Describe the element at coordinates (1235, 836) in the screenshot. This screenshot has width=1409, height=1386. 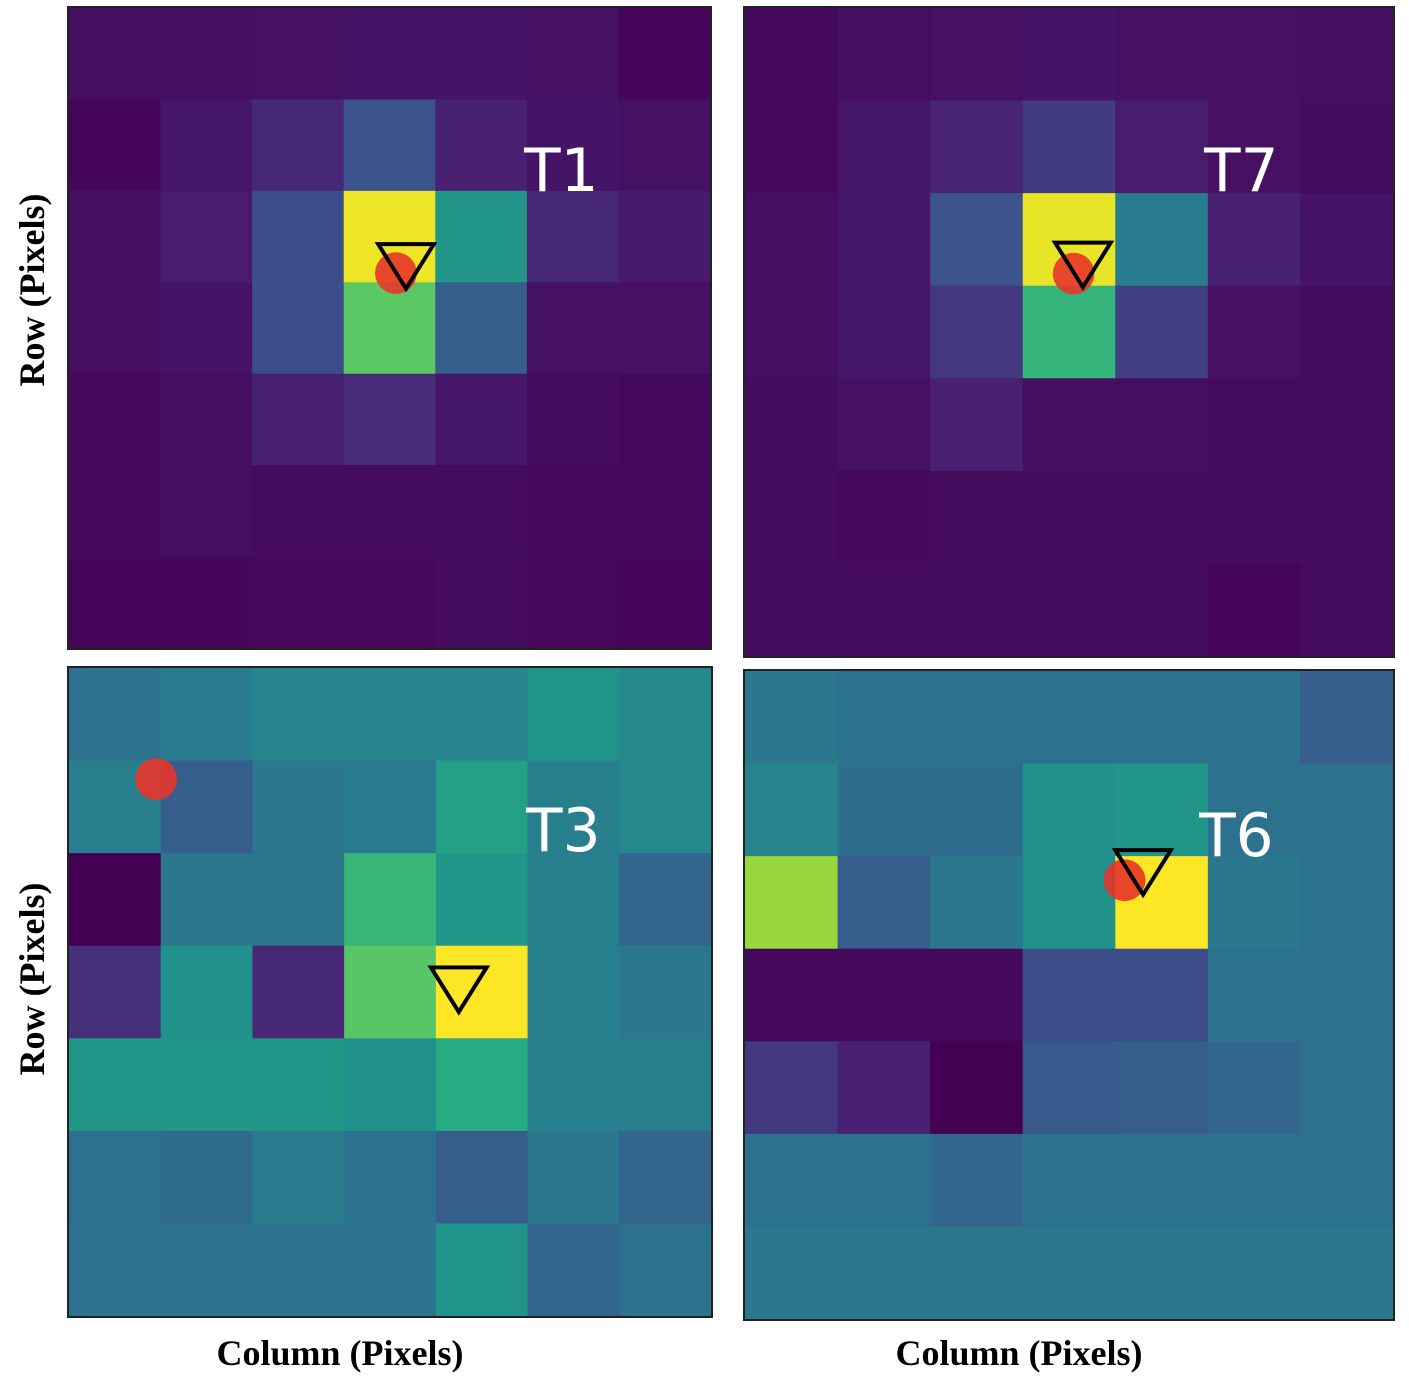
I see `panel-label: T6` at that location.